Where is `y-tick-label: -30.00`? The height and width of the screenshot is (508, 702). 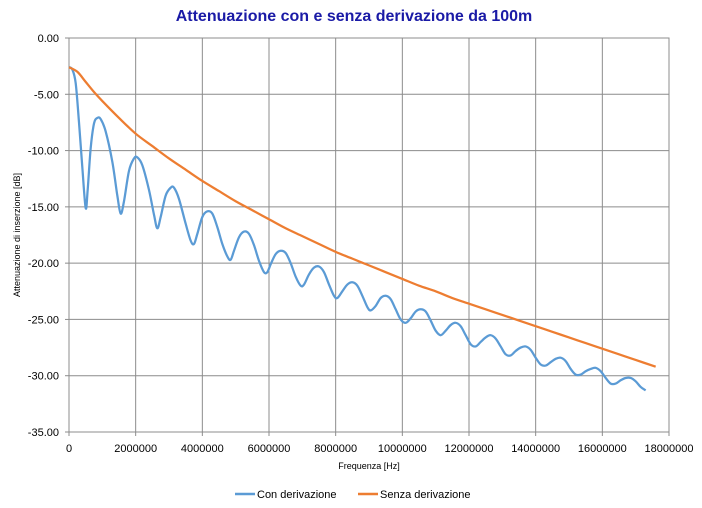 y-tick-label: -30.00 is located at coordinates (43, 377).